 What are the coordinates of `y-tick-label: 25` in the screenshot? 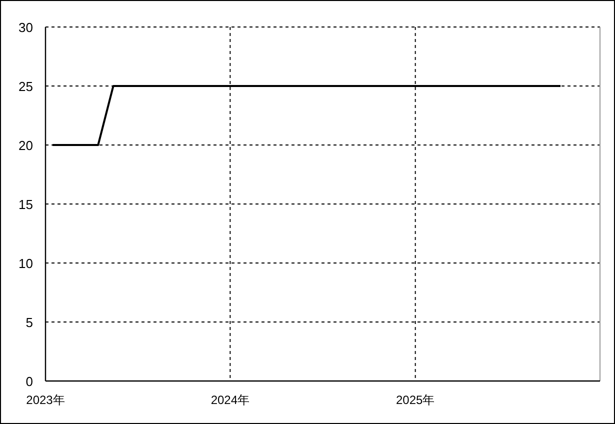 It's located at (25, 86).